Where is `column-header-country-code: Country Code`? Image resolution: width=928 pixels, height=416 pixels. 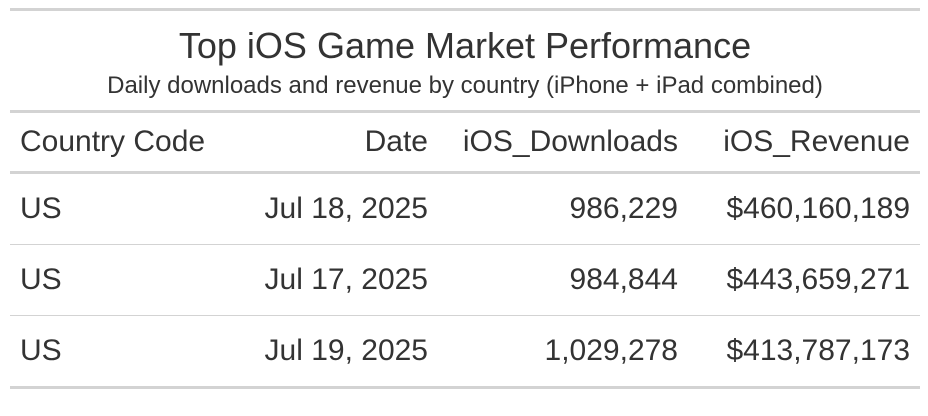
column-header-country-code: Country Code is located at coordinates (118, 143).